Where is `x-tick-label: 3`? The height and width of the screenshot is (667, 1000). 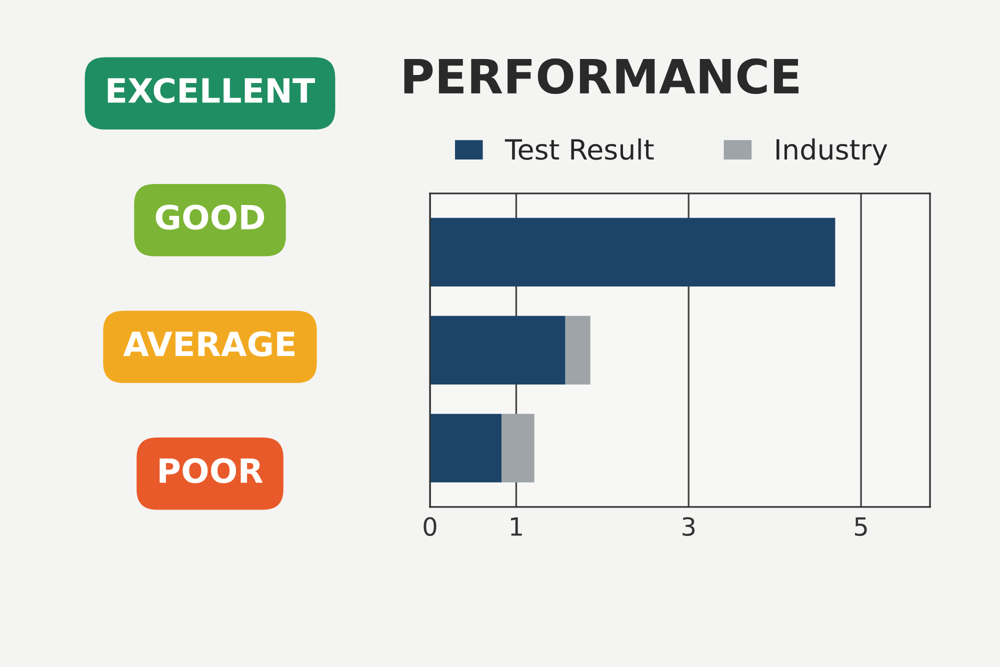 x-tick-label: 3 is located at coordinates (688, 526).